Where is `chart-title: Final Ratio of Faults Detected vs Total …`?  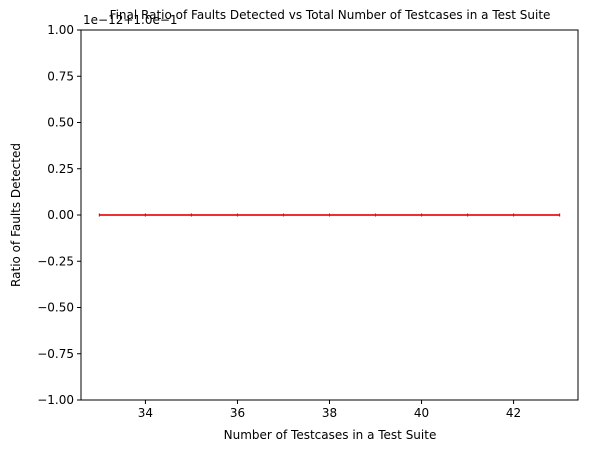
chart-title: Final Ratio of Faults Detected vs Total … is located at coordinates (330, 15).